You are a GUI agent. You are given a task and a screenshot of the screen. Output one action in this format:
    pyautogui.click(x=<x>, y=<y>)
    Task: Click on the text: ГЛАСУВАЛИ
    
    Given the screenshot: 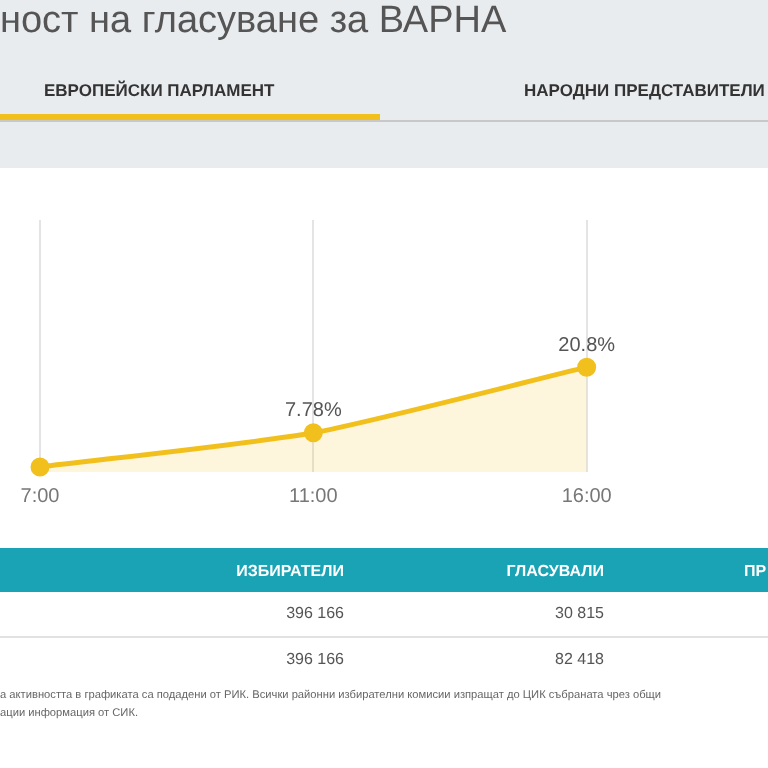 What is the action you would take?
    pyautogui.click(x=554, y=571)
    